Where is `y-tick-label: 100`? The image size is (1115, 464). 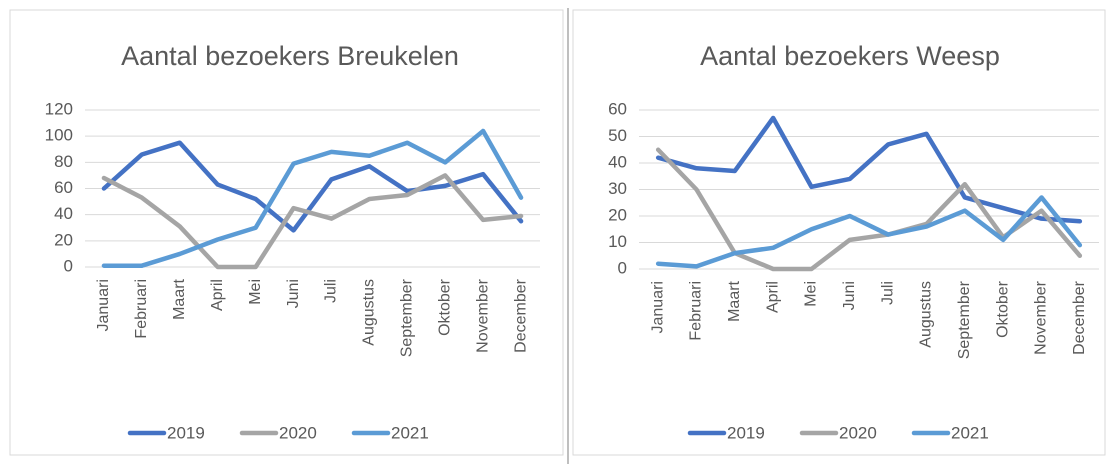 y-tick-label: 100 is located at coordinates (59, 135).